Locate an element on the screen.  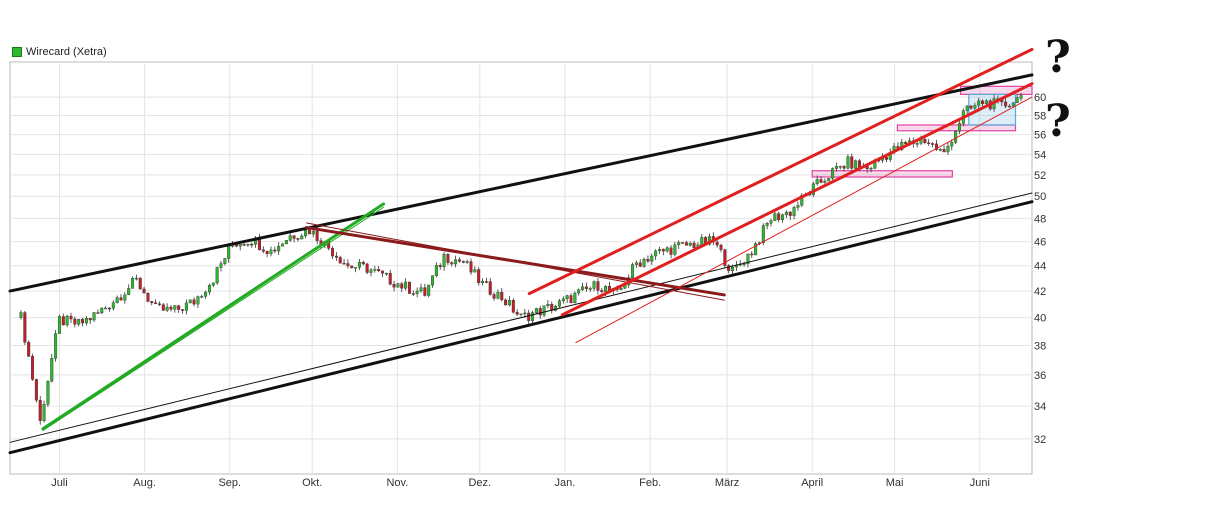
highlight-zone is located at coordinates (882, 174).